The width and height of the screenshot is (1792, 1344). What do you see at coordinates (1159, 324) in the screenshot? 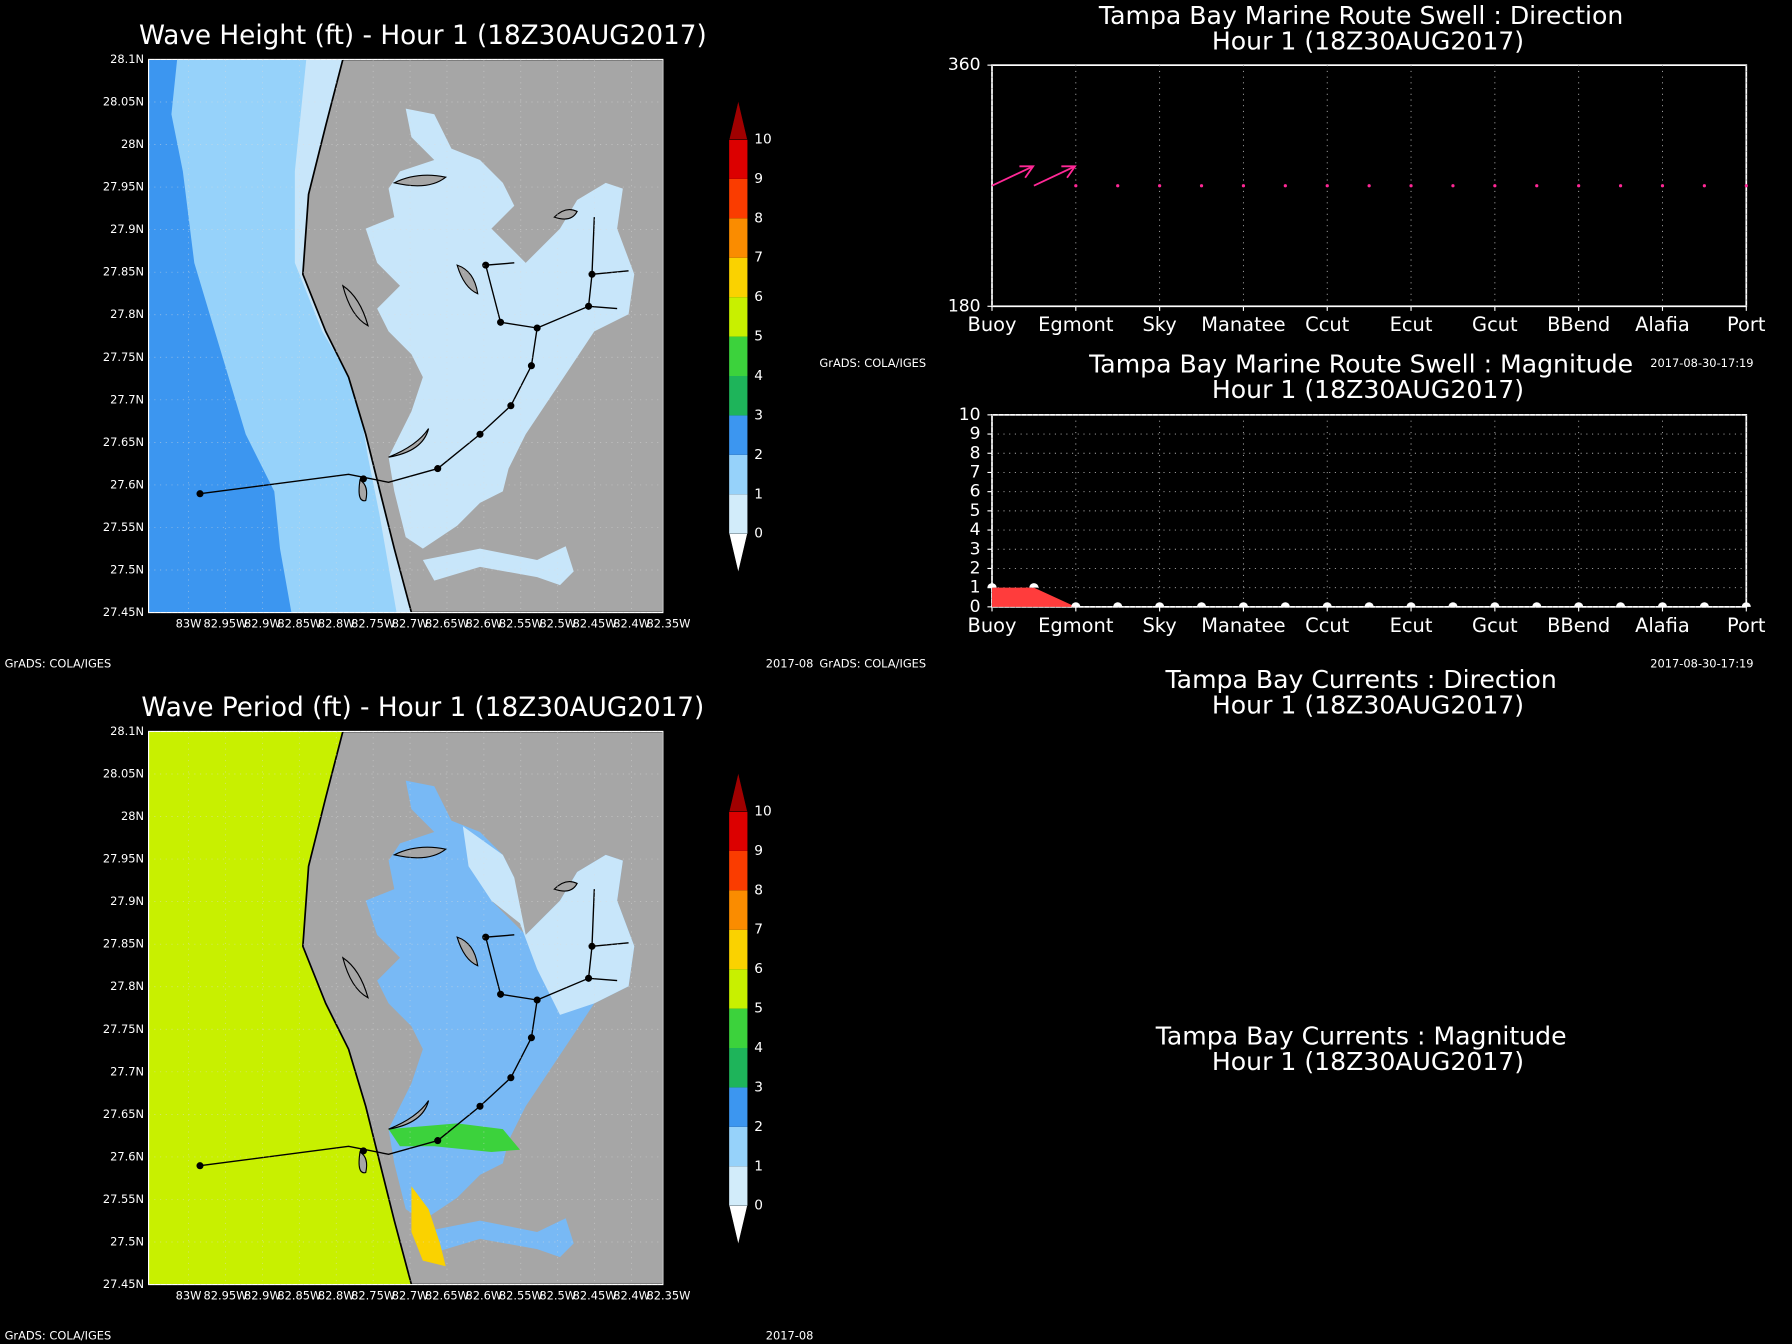
I see `x-tick-label: Sky` at bounding box center [1159, 324].